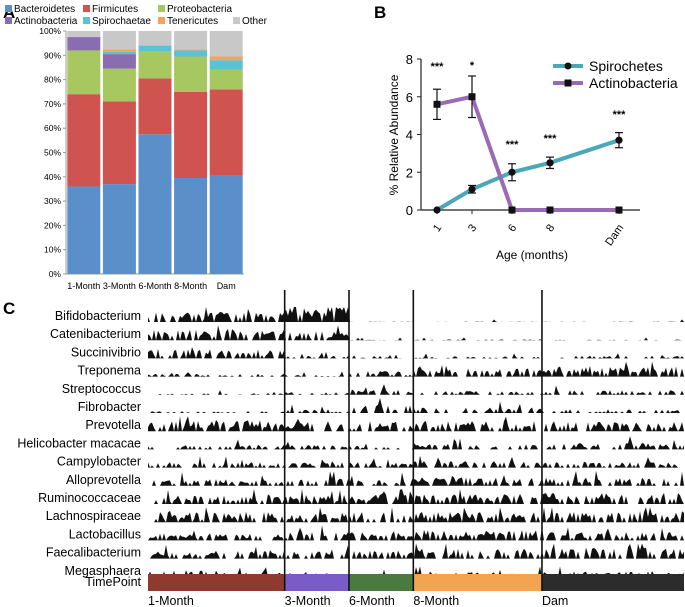 The height and width of the screenshot is (607, 685). I want to click on panel-label-c: C, so click(9, 308).